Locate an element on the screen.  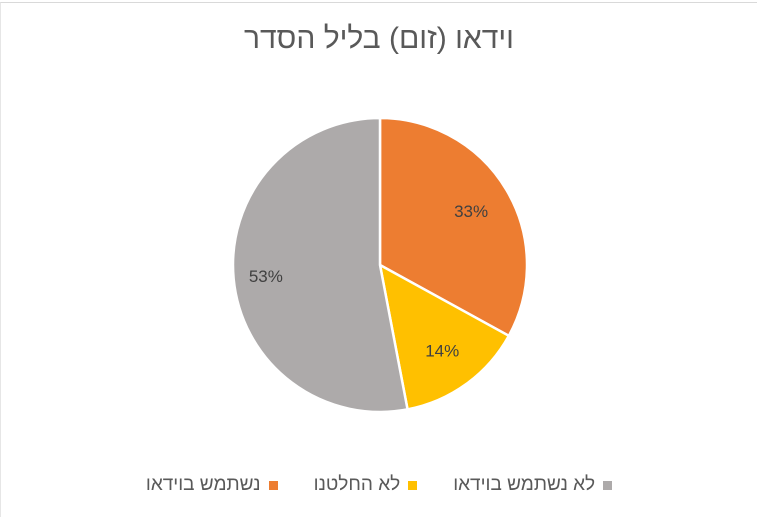
legend-label: נשתמש בוידאו is located at coordinates (203, 484).